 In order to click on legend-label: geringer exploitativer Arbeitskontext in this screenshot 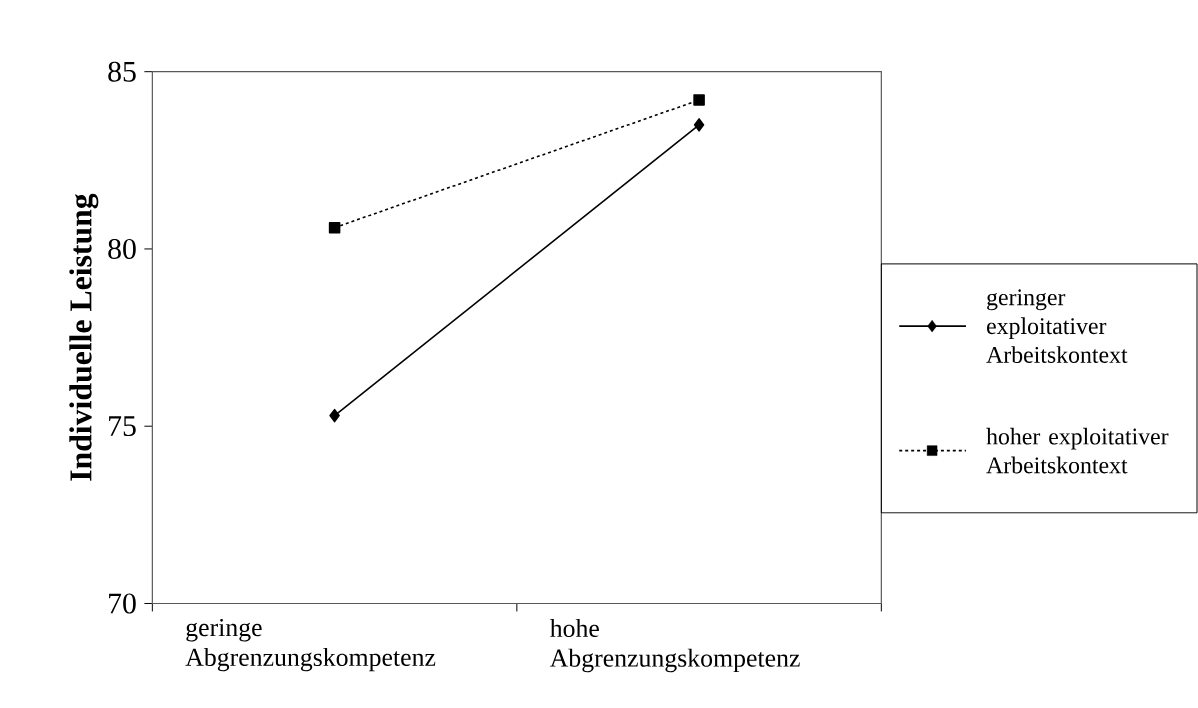, I will do `click(1057, 326)`.